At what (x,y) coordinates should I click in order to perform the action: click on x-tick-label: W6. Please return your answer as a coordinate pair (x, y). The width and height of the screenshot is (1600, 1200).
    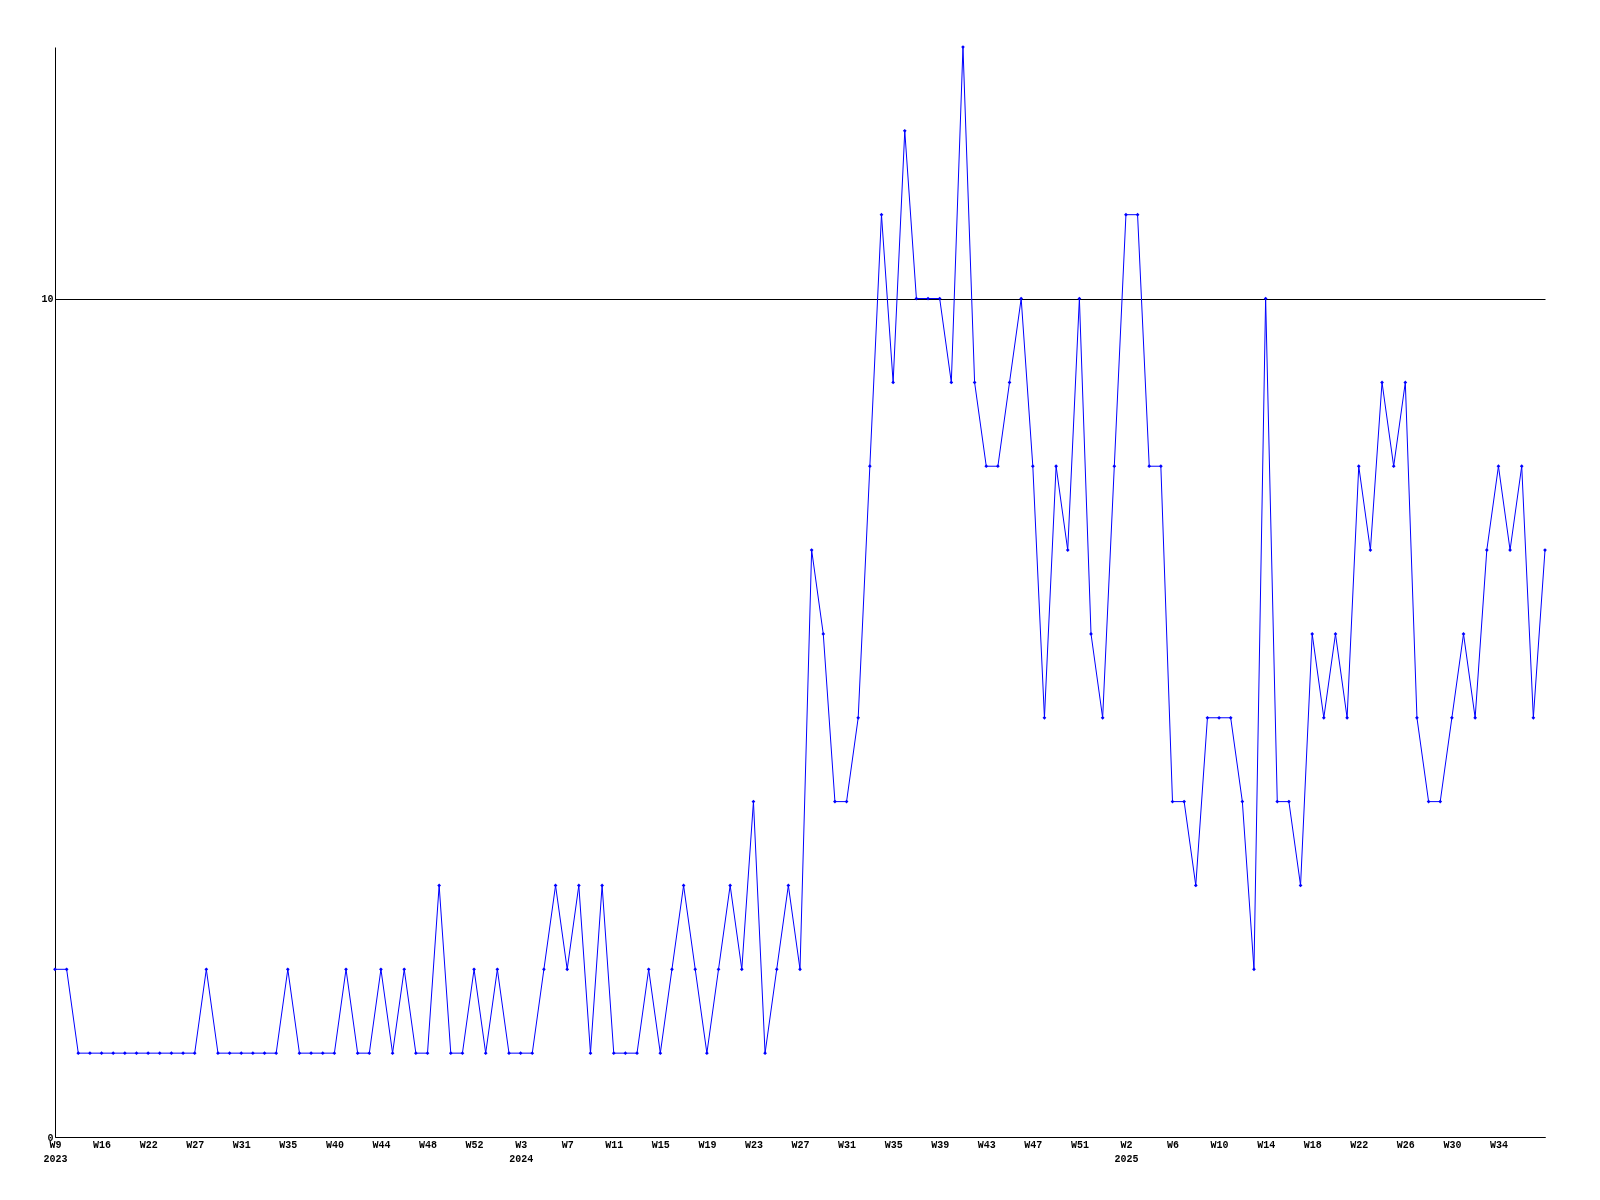
    Looking at the image, I should click on (1173, 1145).